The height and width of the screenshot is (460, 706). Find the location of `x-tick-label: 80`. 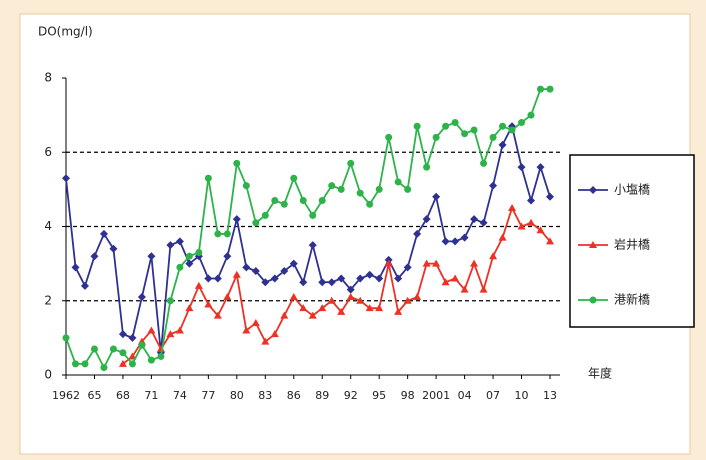

x-tick-label: 80 is located at coordinates (237, 395).